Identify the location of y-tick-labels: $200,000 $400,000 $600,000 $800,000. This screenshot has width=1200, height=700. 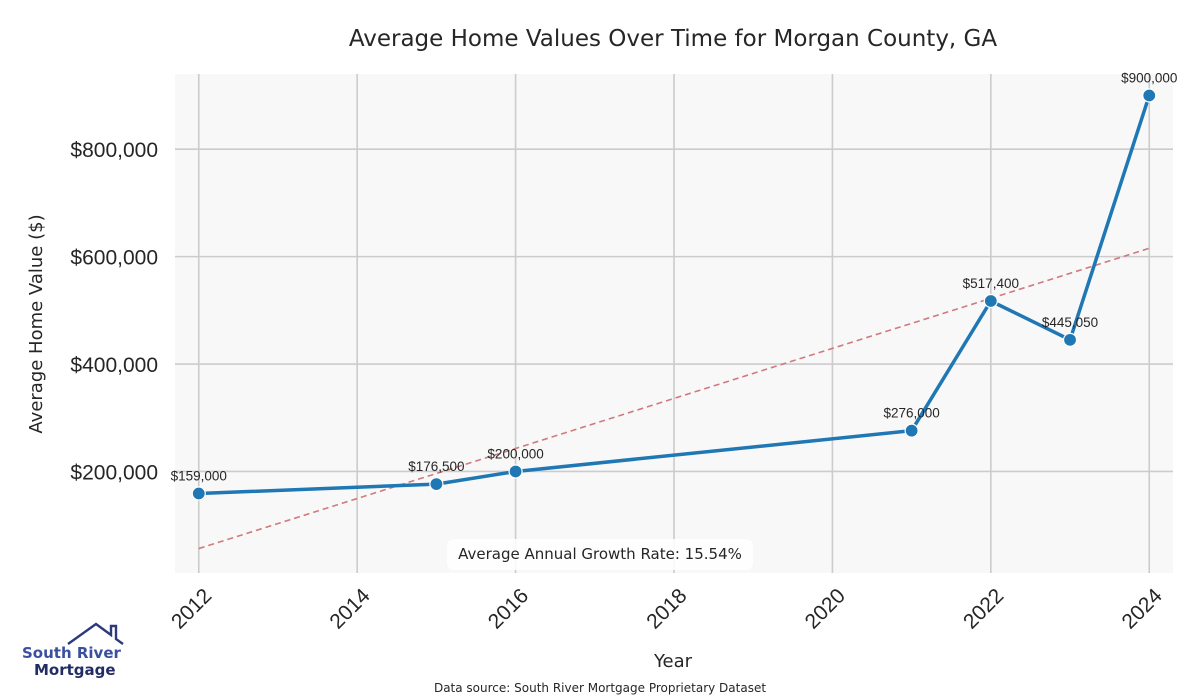
(114, 311).